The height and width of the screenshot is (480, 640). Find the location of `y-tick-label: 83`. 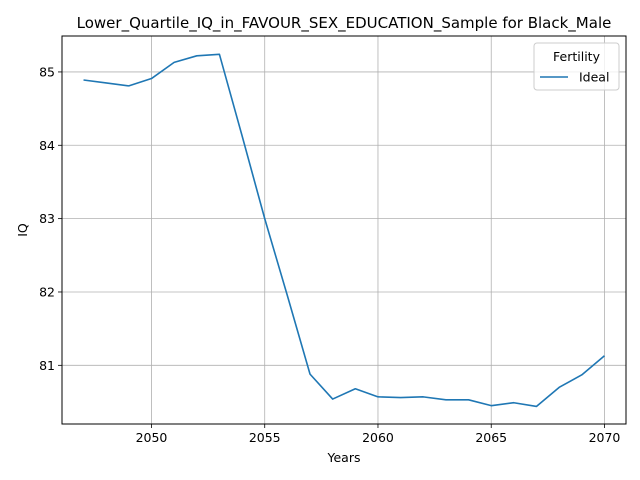

y-tick-label: 83 is located at coordinates (47, 218).